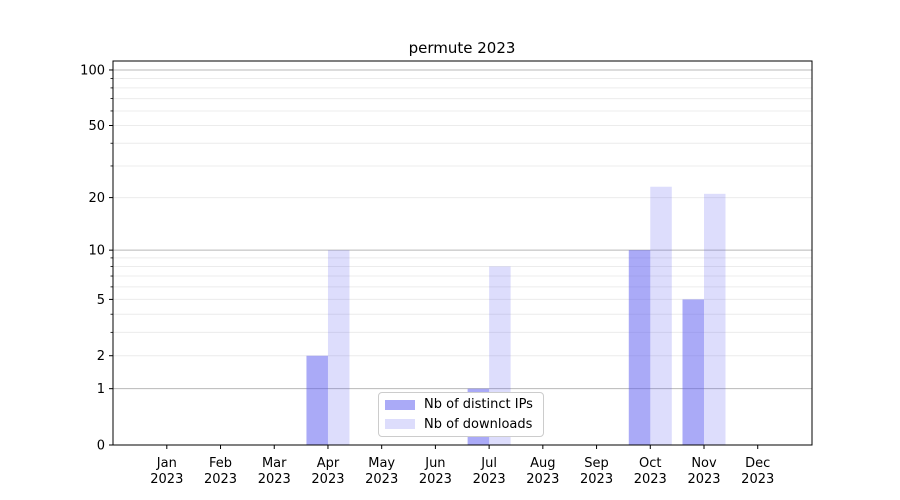  What do you see at coordinates (317, 400) in the screenshot?
I see `bar-ips-apr` at bounding box center [317, 400].